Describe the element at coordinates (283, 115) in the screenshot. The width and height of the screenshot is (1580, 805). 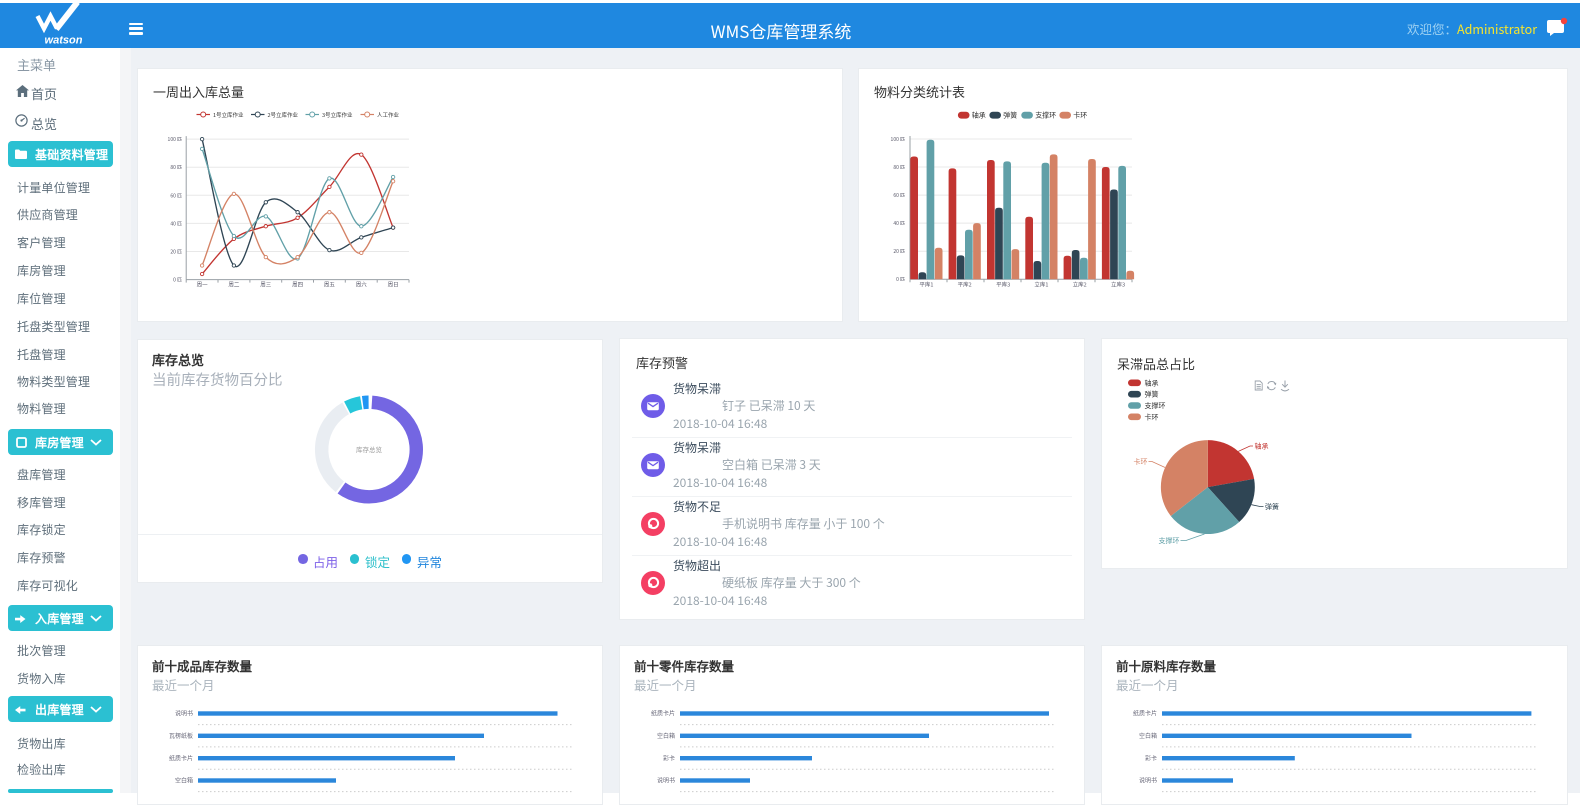
I see `svg-text: 2号立库作业` at that location.